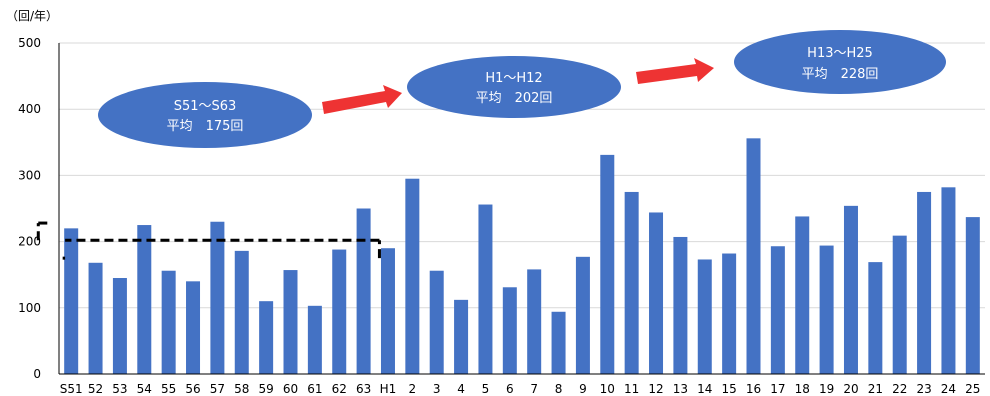  What do you see at coordinates (510, 389) in the screenshot?
I see `x-tick-label: 6` at bounding box center [510, 389].